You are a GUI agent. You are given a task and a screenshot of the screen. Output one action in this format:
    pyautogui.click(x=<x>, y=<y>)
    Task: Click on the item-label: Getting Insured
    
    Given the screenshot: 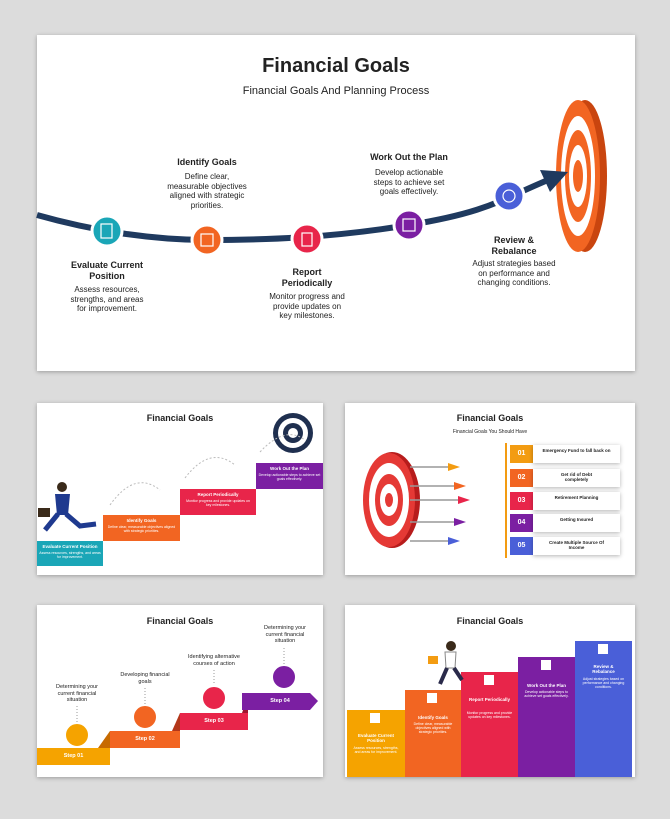 What is the action you would take?
    pyautogui.click(x=576, y=519)
    